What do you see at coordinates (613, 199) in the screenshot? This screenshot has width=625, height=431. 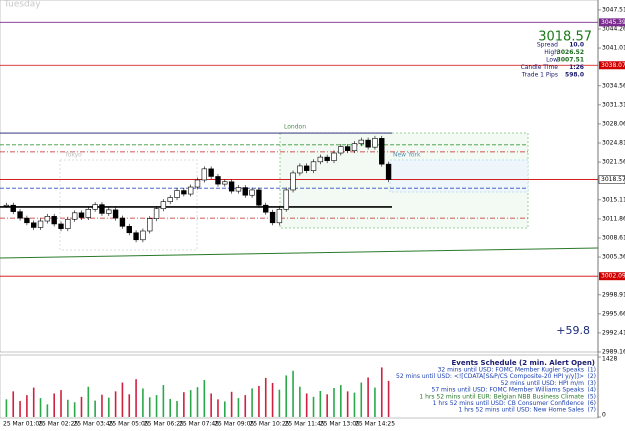 I see `y-tick-label: 3015.11` at bounding box center [613, 199].